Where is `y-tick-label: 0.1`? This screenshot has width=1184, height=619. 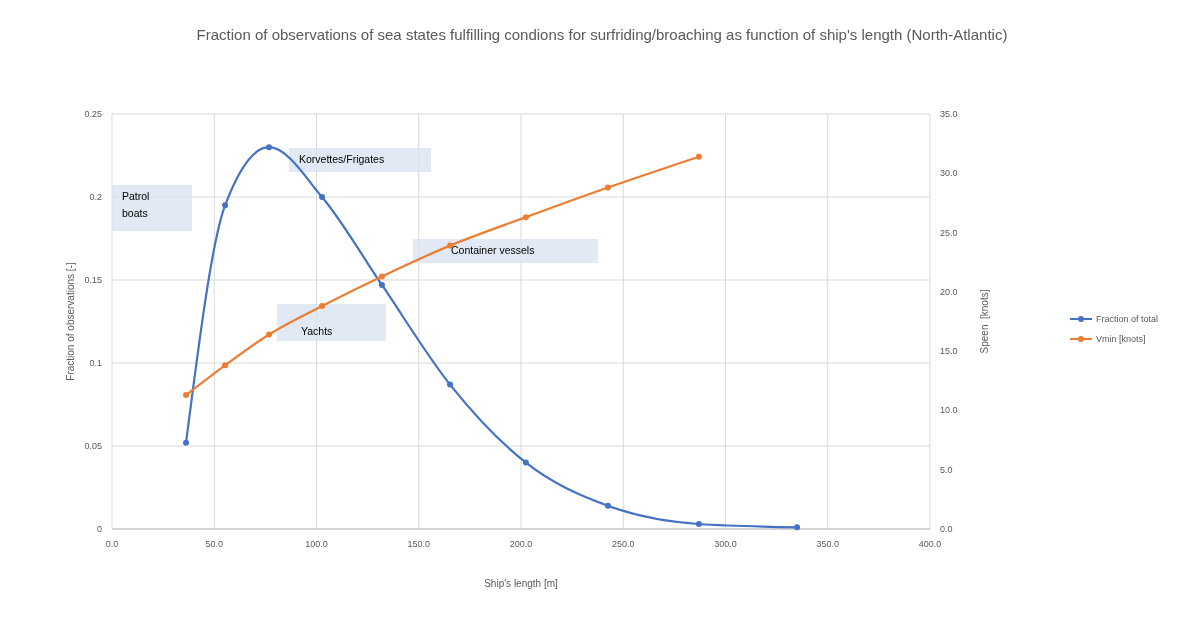
y-tick-label: 0.1 is located at coordinates (95, 363).